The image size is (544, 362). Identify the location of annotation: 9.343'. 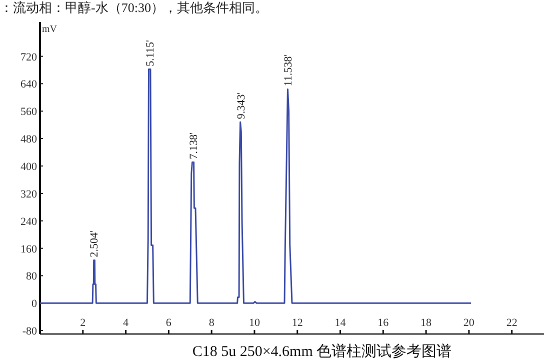
(241, 106).